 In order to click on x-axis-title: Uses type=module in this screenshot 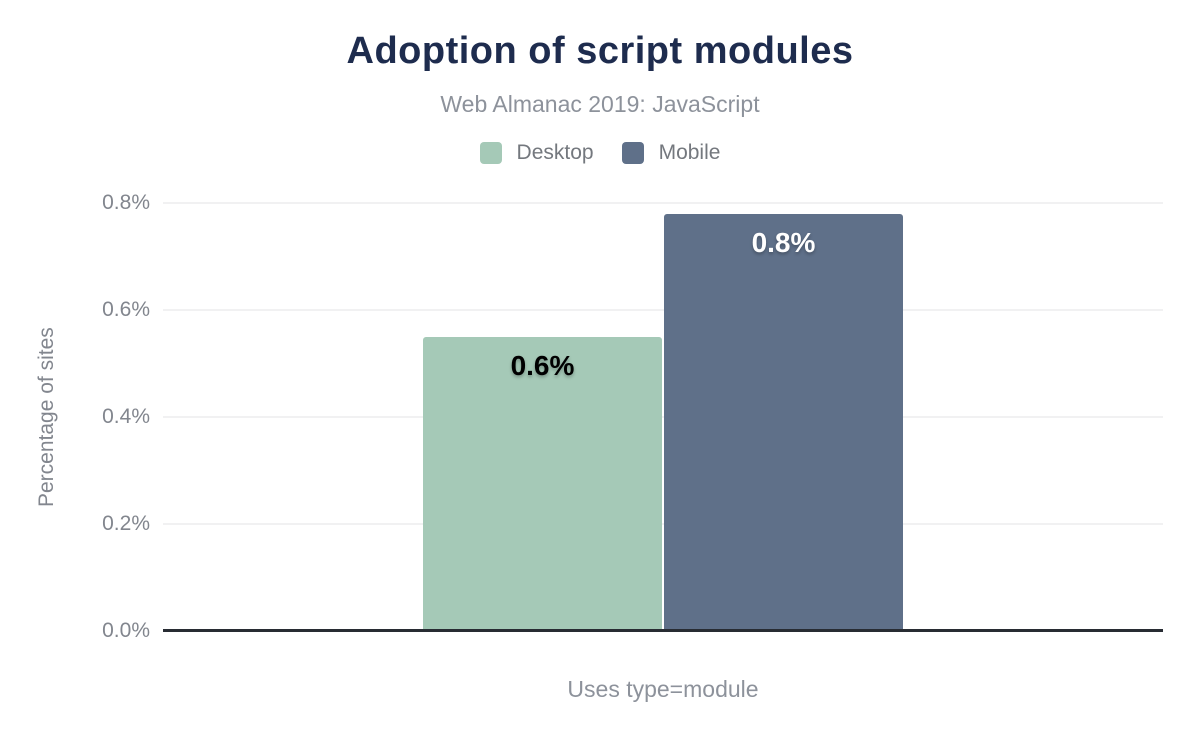, I will do `click(663, 689)`.